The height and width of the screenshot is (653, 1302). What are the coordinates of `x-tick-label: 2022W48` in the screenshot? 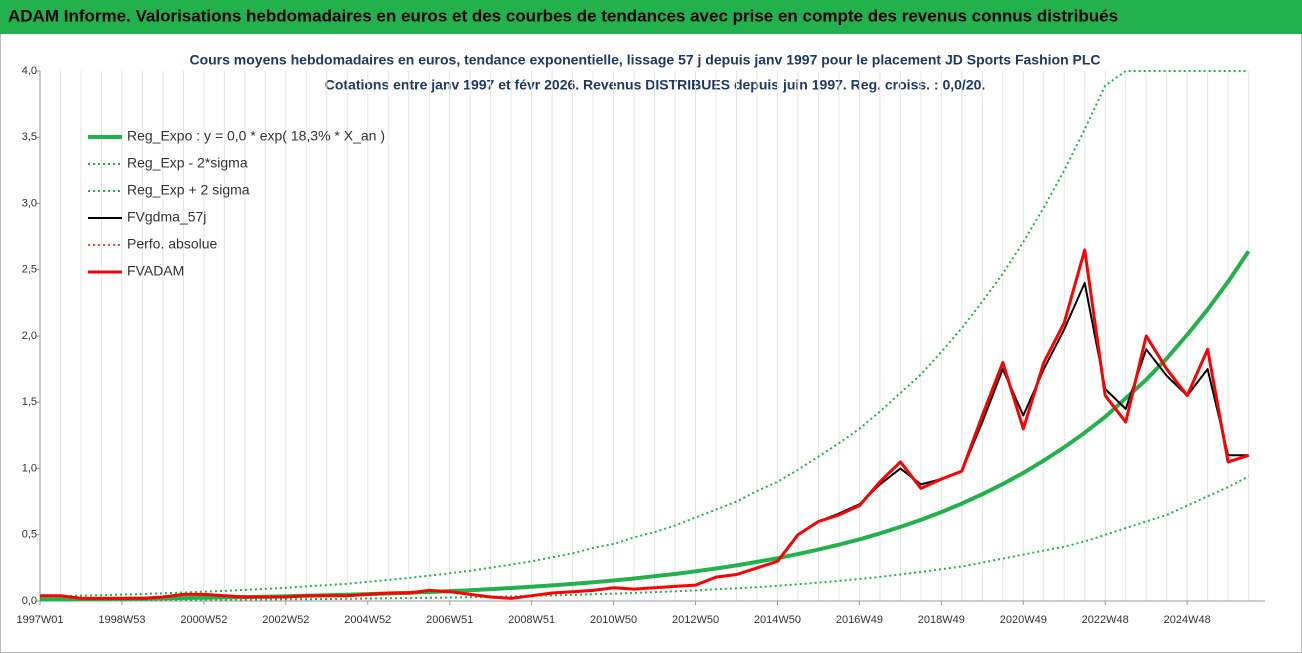 It's located at (1105, 620).